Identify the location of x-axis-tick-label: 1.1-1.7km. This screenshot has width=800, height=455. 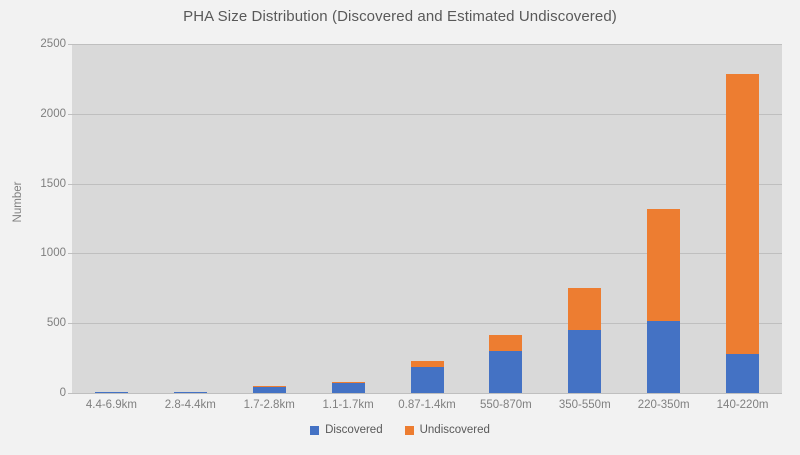
(348, 405).